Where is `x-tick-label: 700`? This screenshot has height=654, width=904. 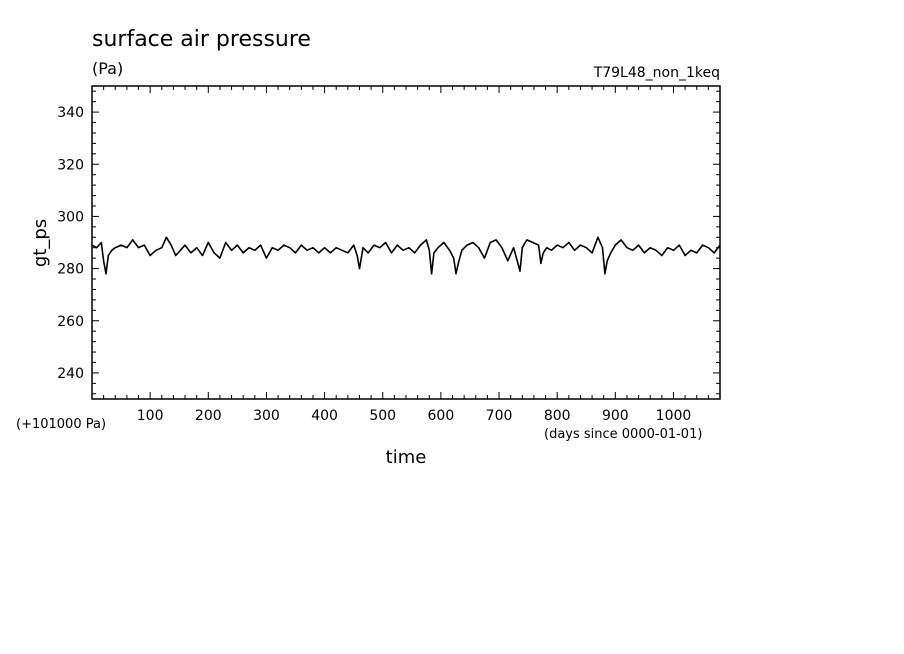 x-tick-label: 700 is located at coordinates (499, 416).